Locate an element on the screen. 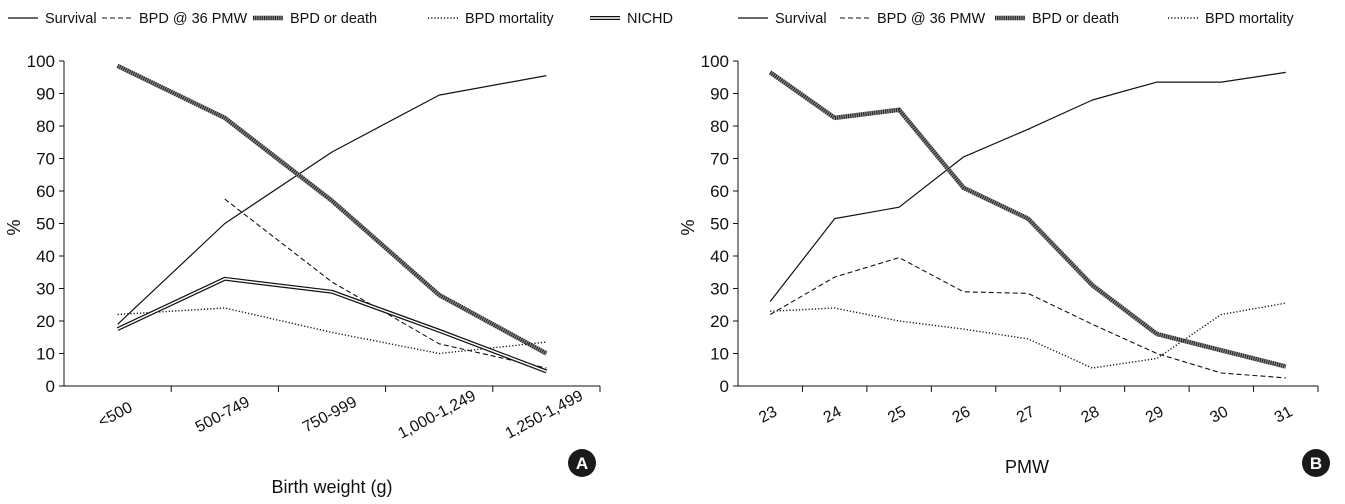 The image size is (1345, 504). x-axis-label: PMW is located at coordinates (1027, 467).